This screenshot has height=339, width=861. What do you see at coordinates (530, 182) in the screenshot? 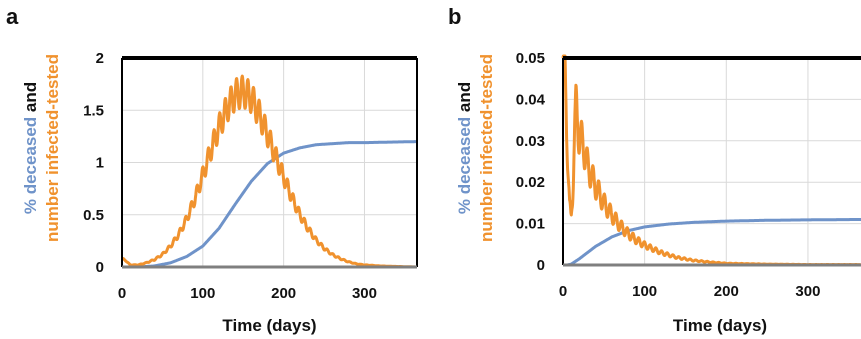
I see `y-tick-label: 0.02` at bounding box center [530, 182].